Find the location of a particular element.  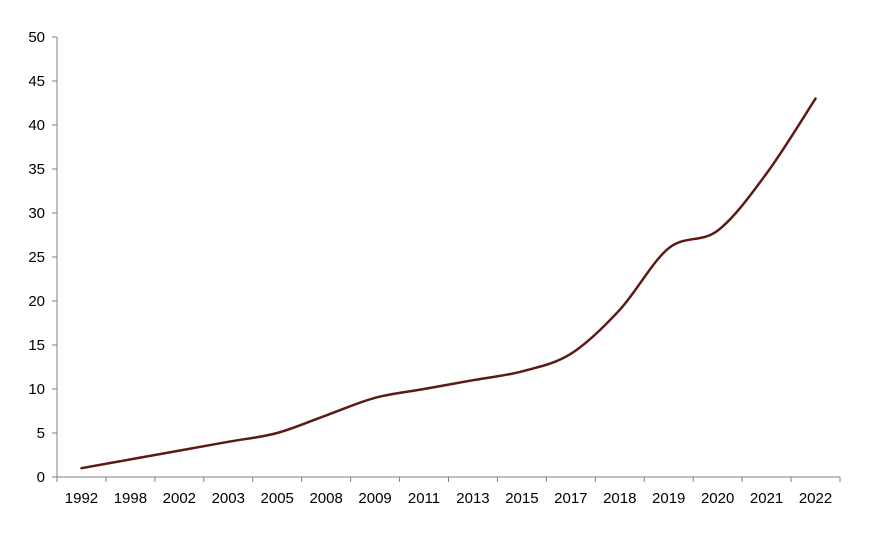

y-tick-label: 30 is located at coordinates (36, 213).